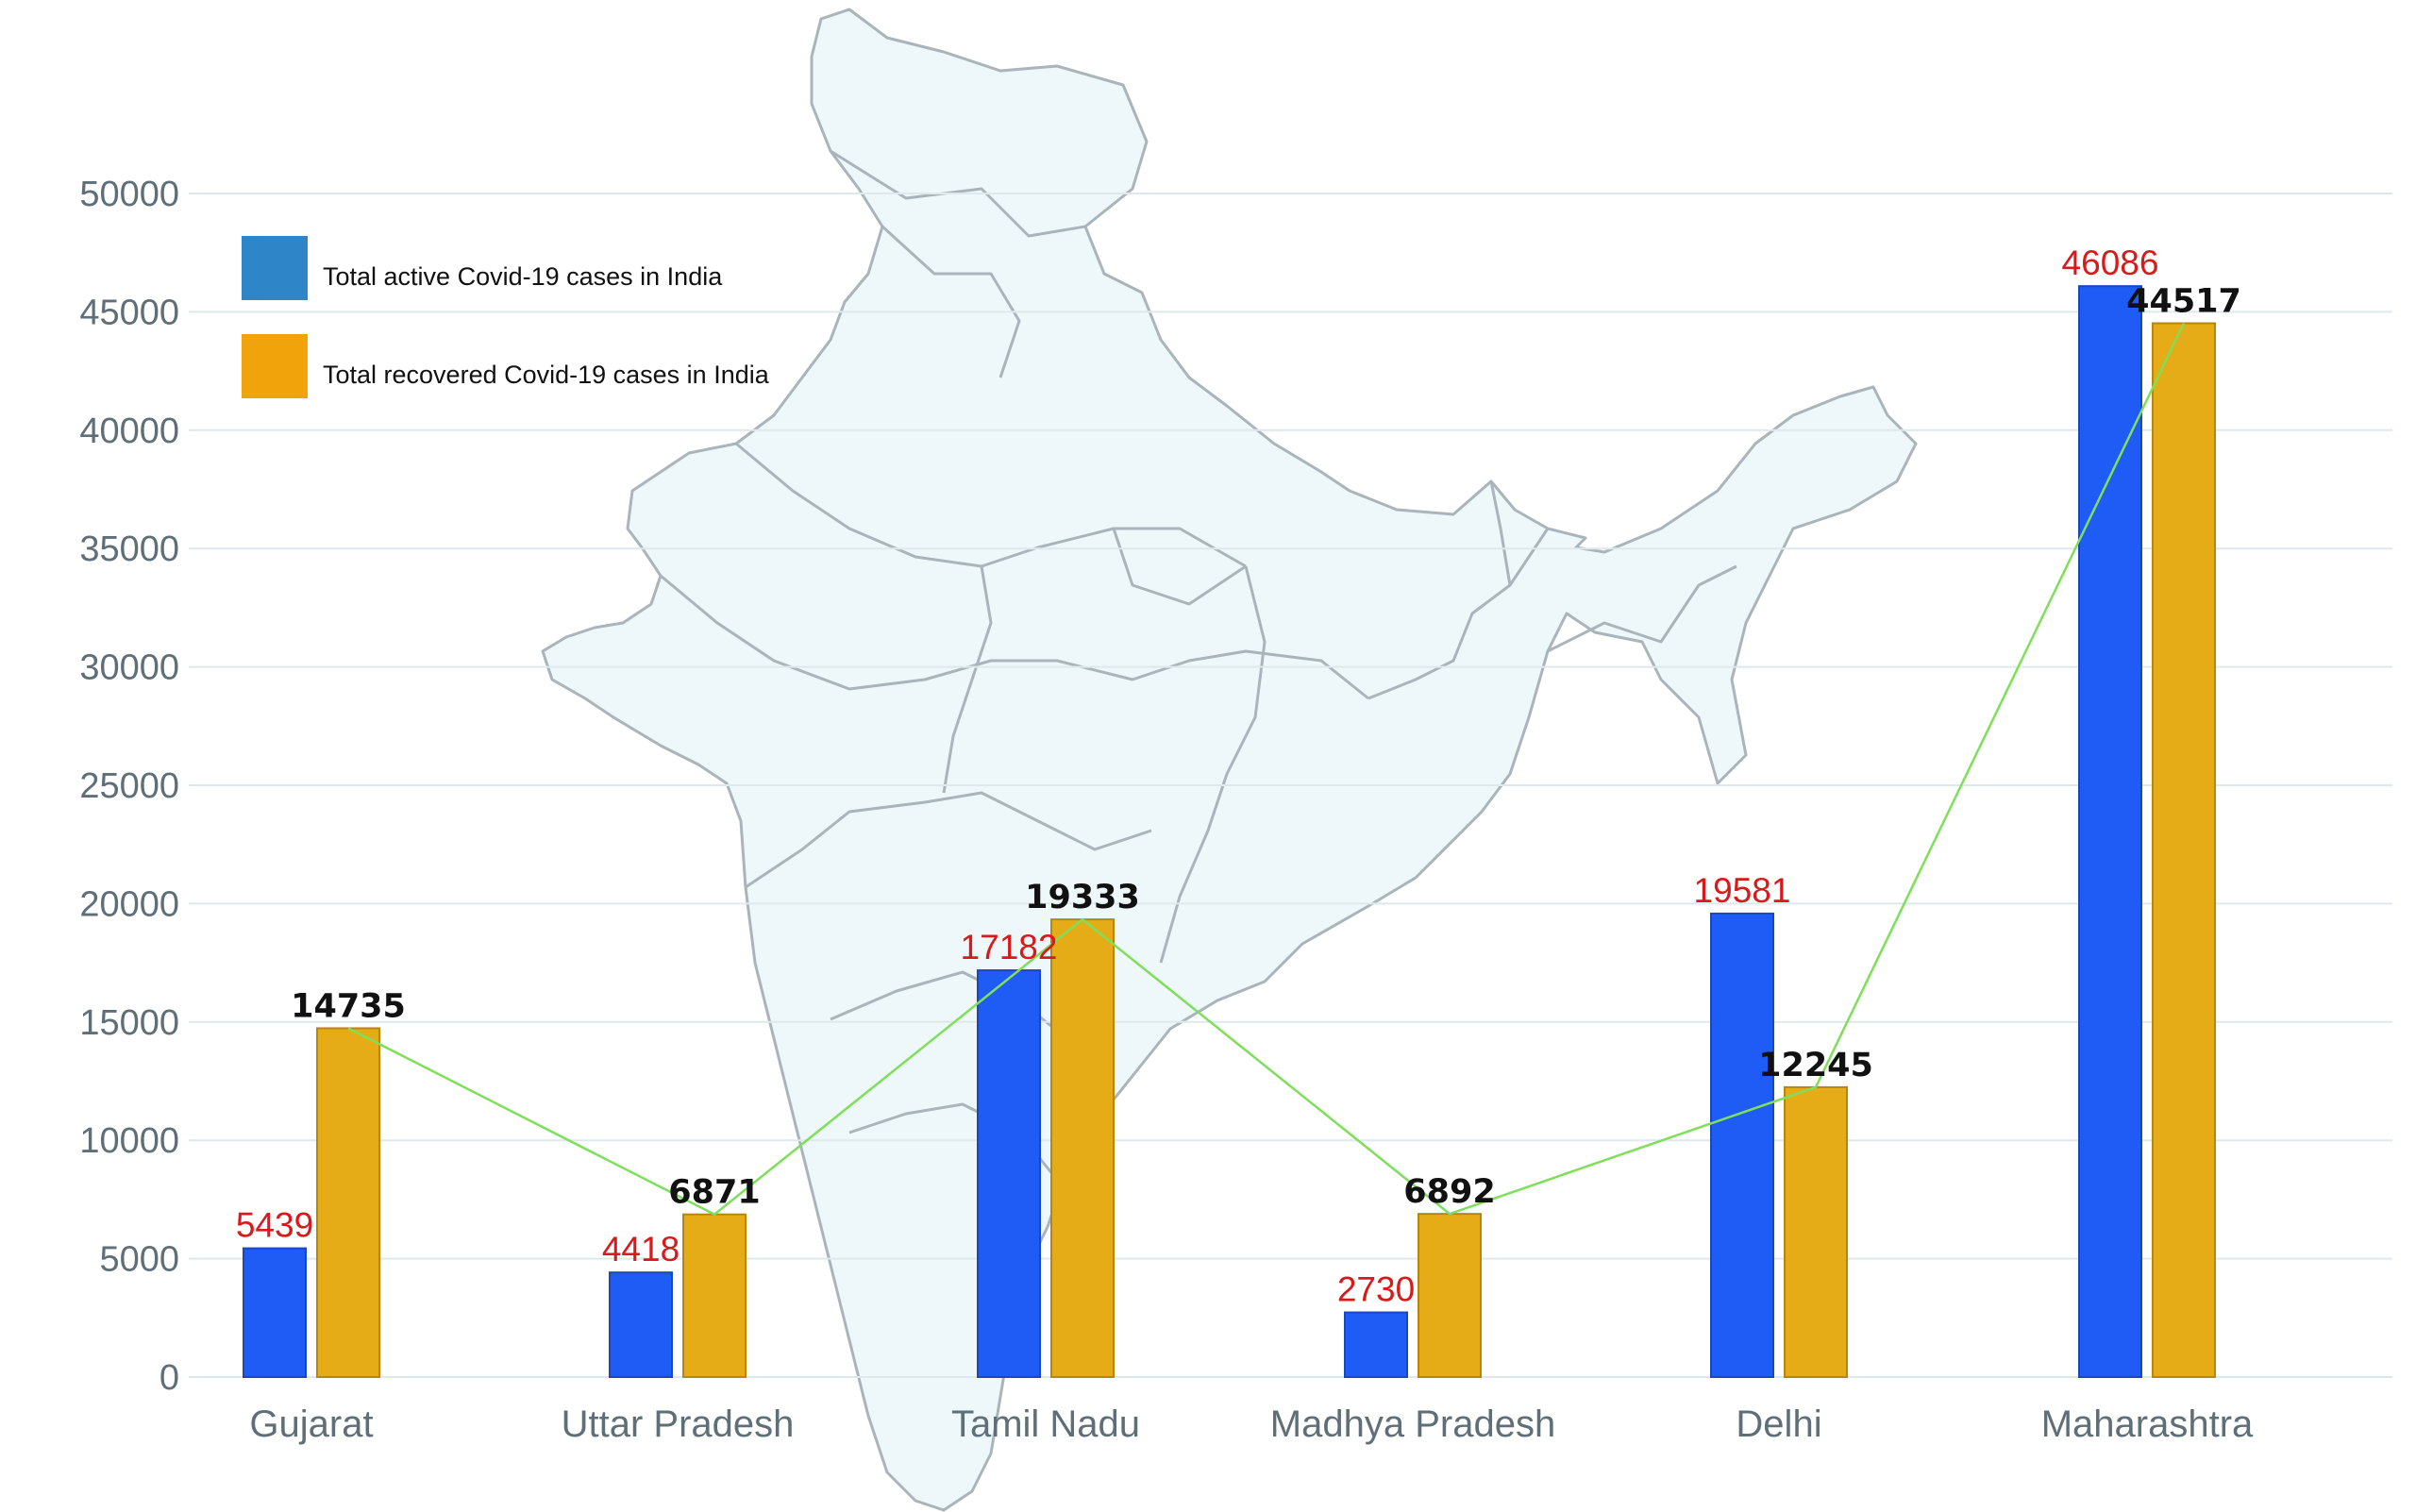 This screenshot has width=2416, height=1512. I want to click on x-category-label: Maharashtra, so click(2148, 1424).